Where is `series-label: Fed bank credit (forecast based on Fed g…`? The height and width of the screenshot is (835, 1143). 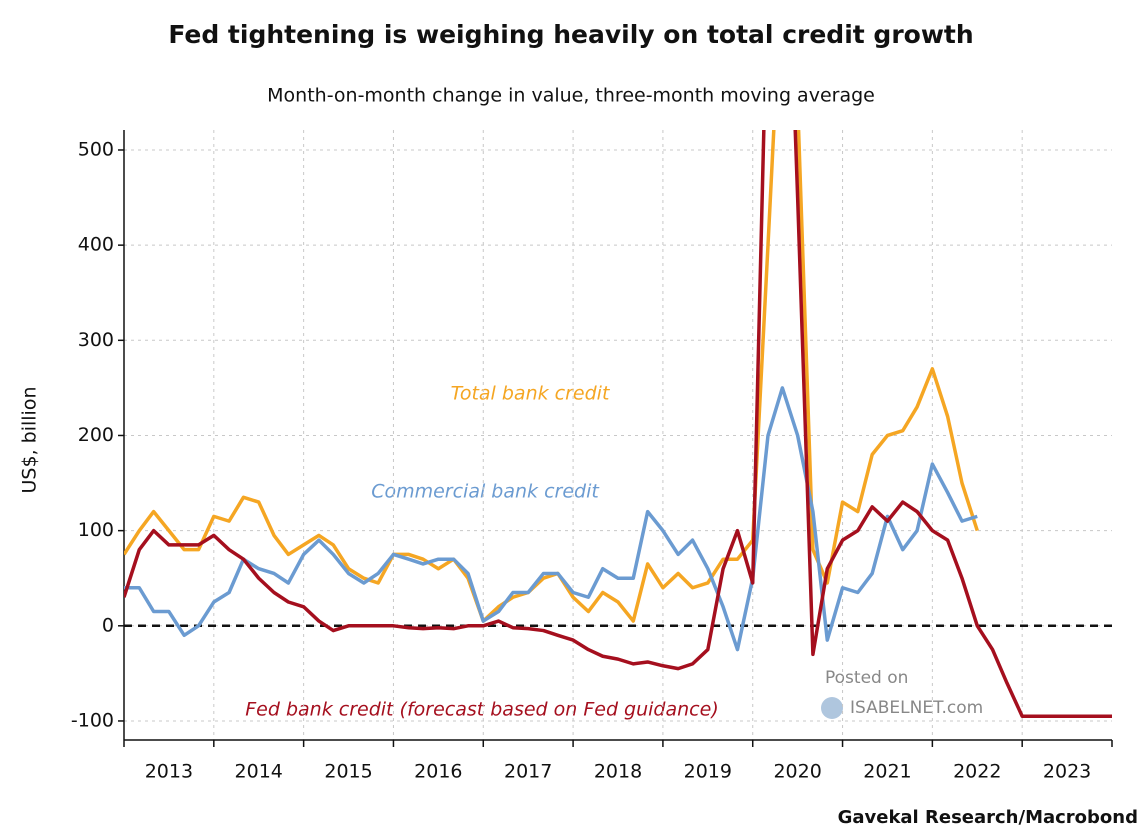 series-label: Fed bank credit (forecast based on Fed g… is located at coordinates (481, 710).